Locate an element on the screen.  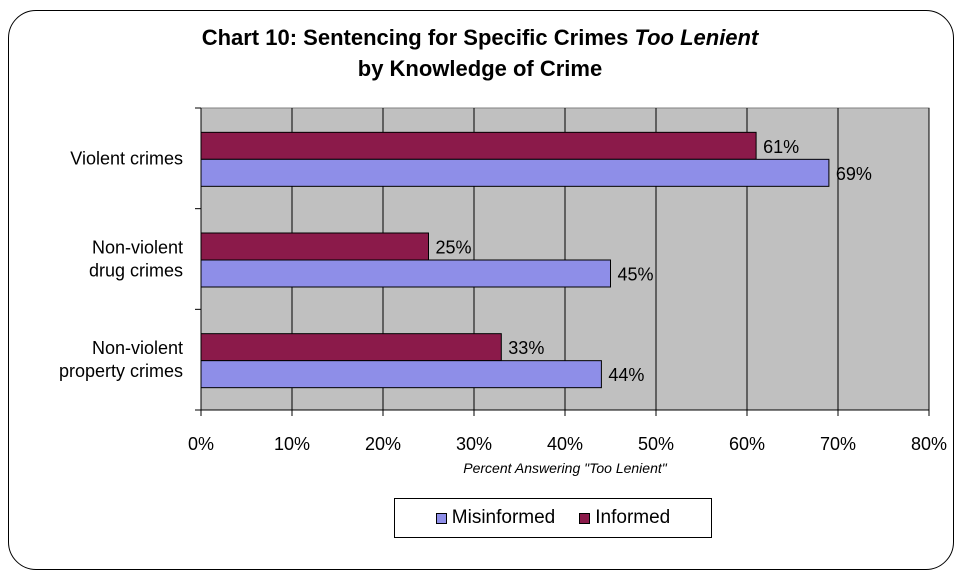
x-tick-label: 30% is located at coordinates (474, 444).